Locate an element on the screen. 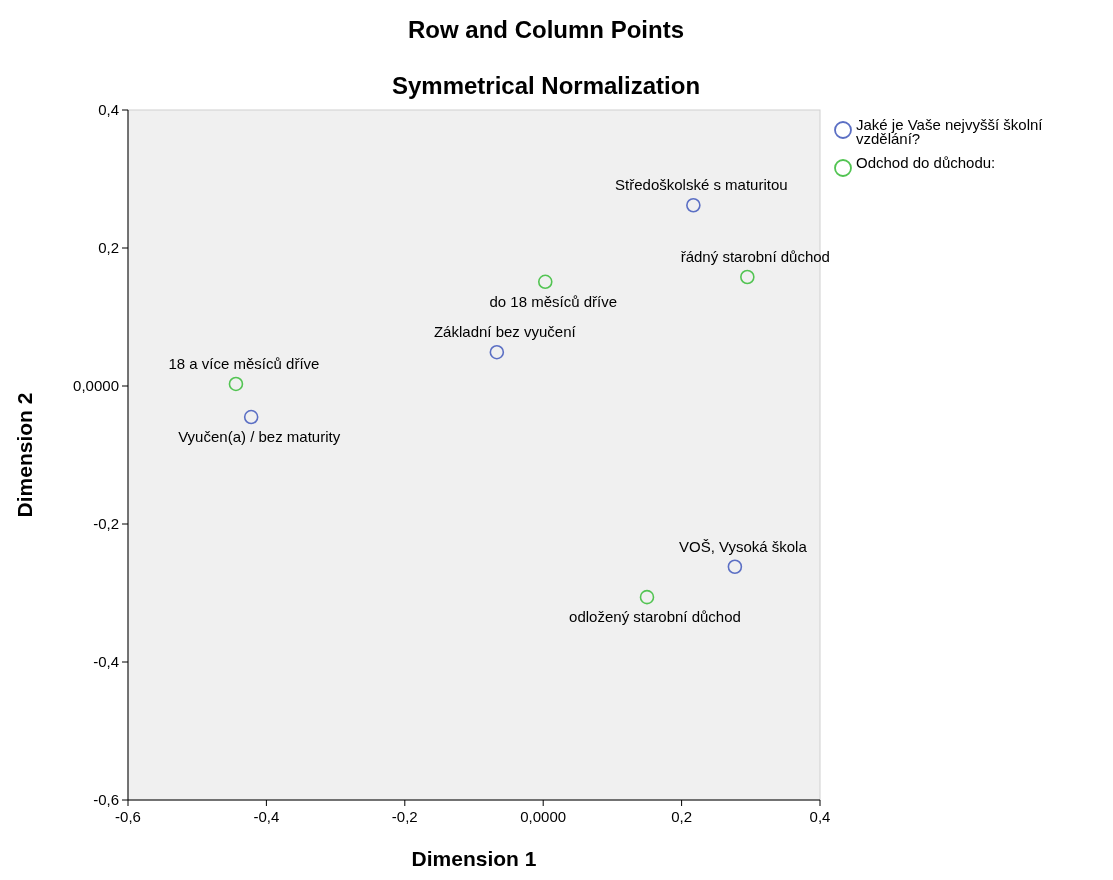 The height and width of the screenshot is (880, 1113). annotation: Středoškolské s maturitou is located at coordinates (701, 185).